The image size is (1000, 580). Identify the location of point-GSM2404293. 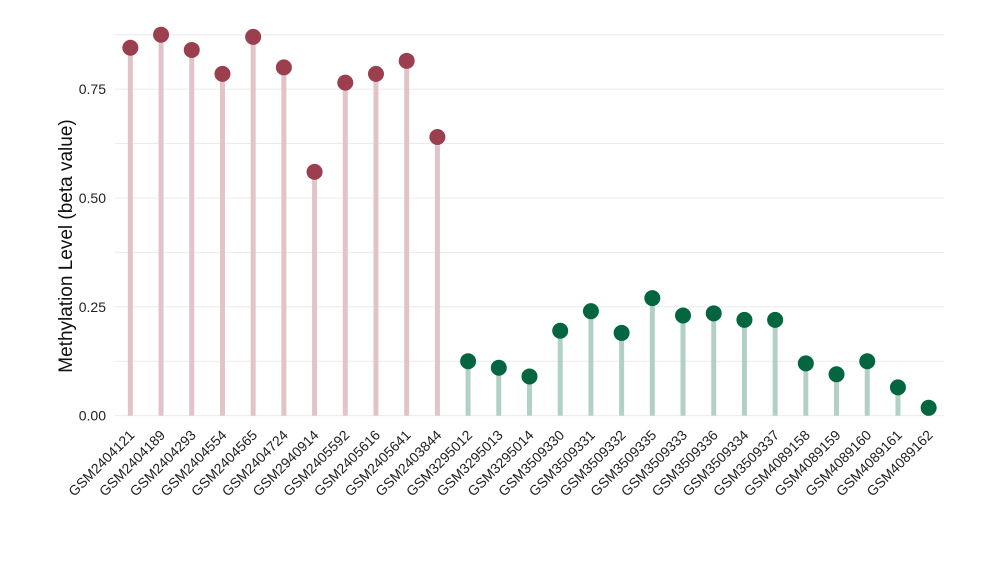
(191, 49).